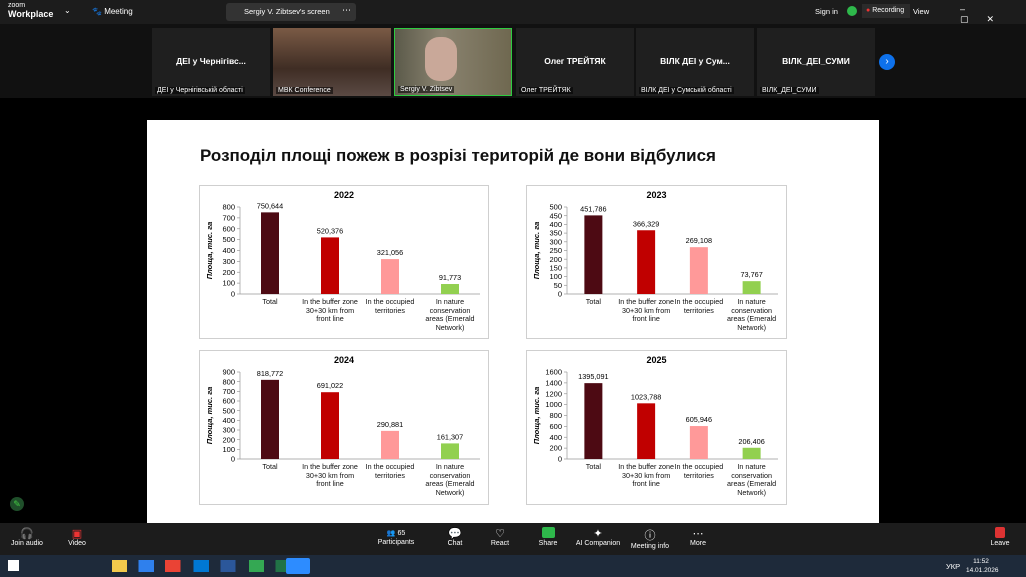  I want to click on participants: 👥 65 Participants, so click(396, 538).